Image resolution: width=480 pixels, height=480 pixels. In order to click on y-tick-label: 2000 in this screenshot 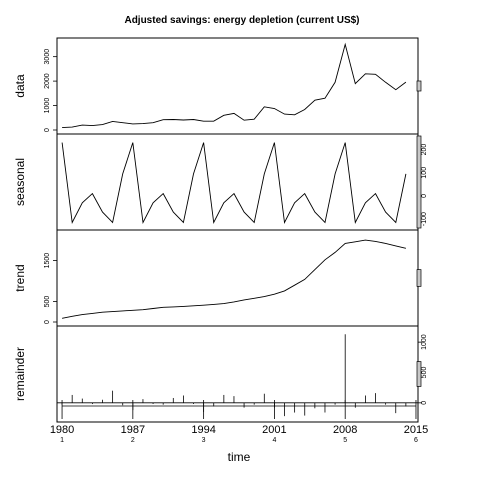, I will do `click(47, 81)`.